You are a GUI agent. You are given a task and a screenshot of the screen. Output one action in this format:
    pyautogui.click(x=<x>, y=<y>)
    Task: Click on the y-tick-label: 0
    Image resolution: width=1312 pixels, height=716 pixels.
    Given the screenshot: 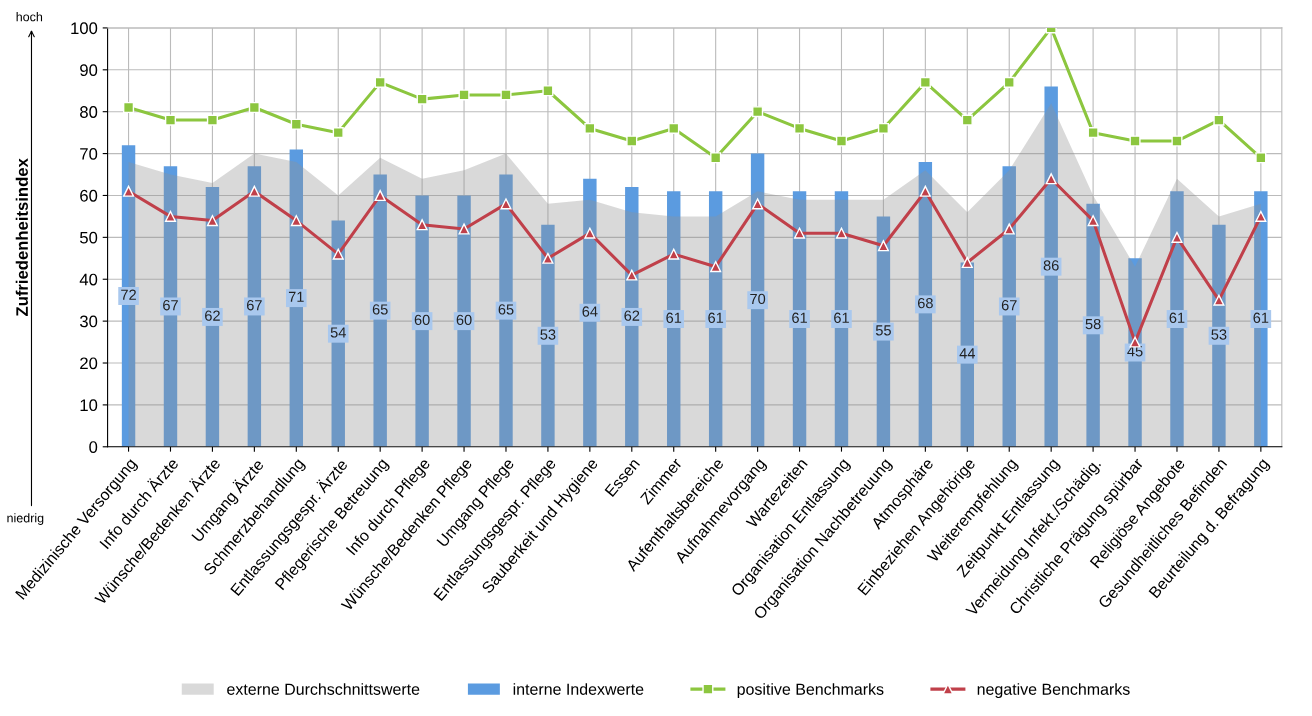 What is the action you would take?
    pyautogui.click(x=93, y=447)
    